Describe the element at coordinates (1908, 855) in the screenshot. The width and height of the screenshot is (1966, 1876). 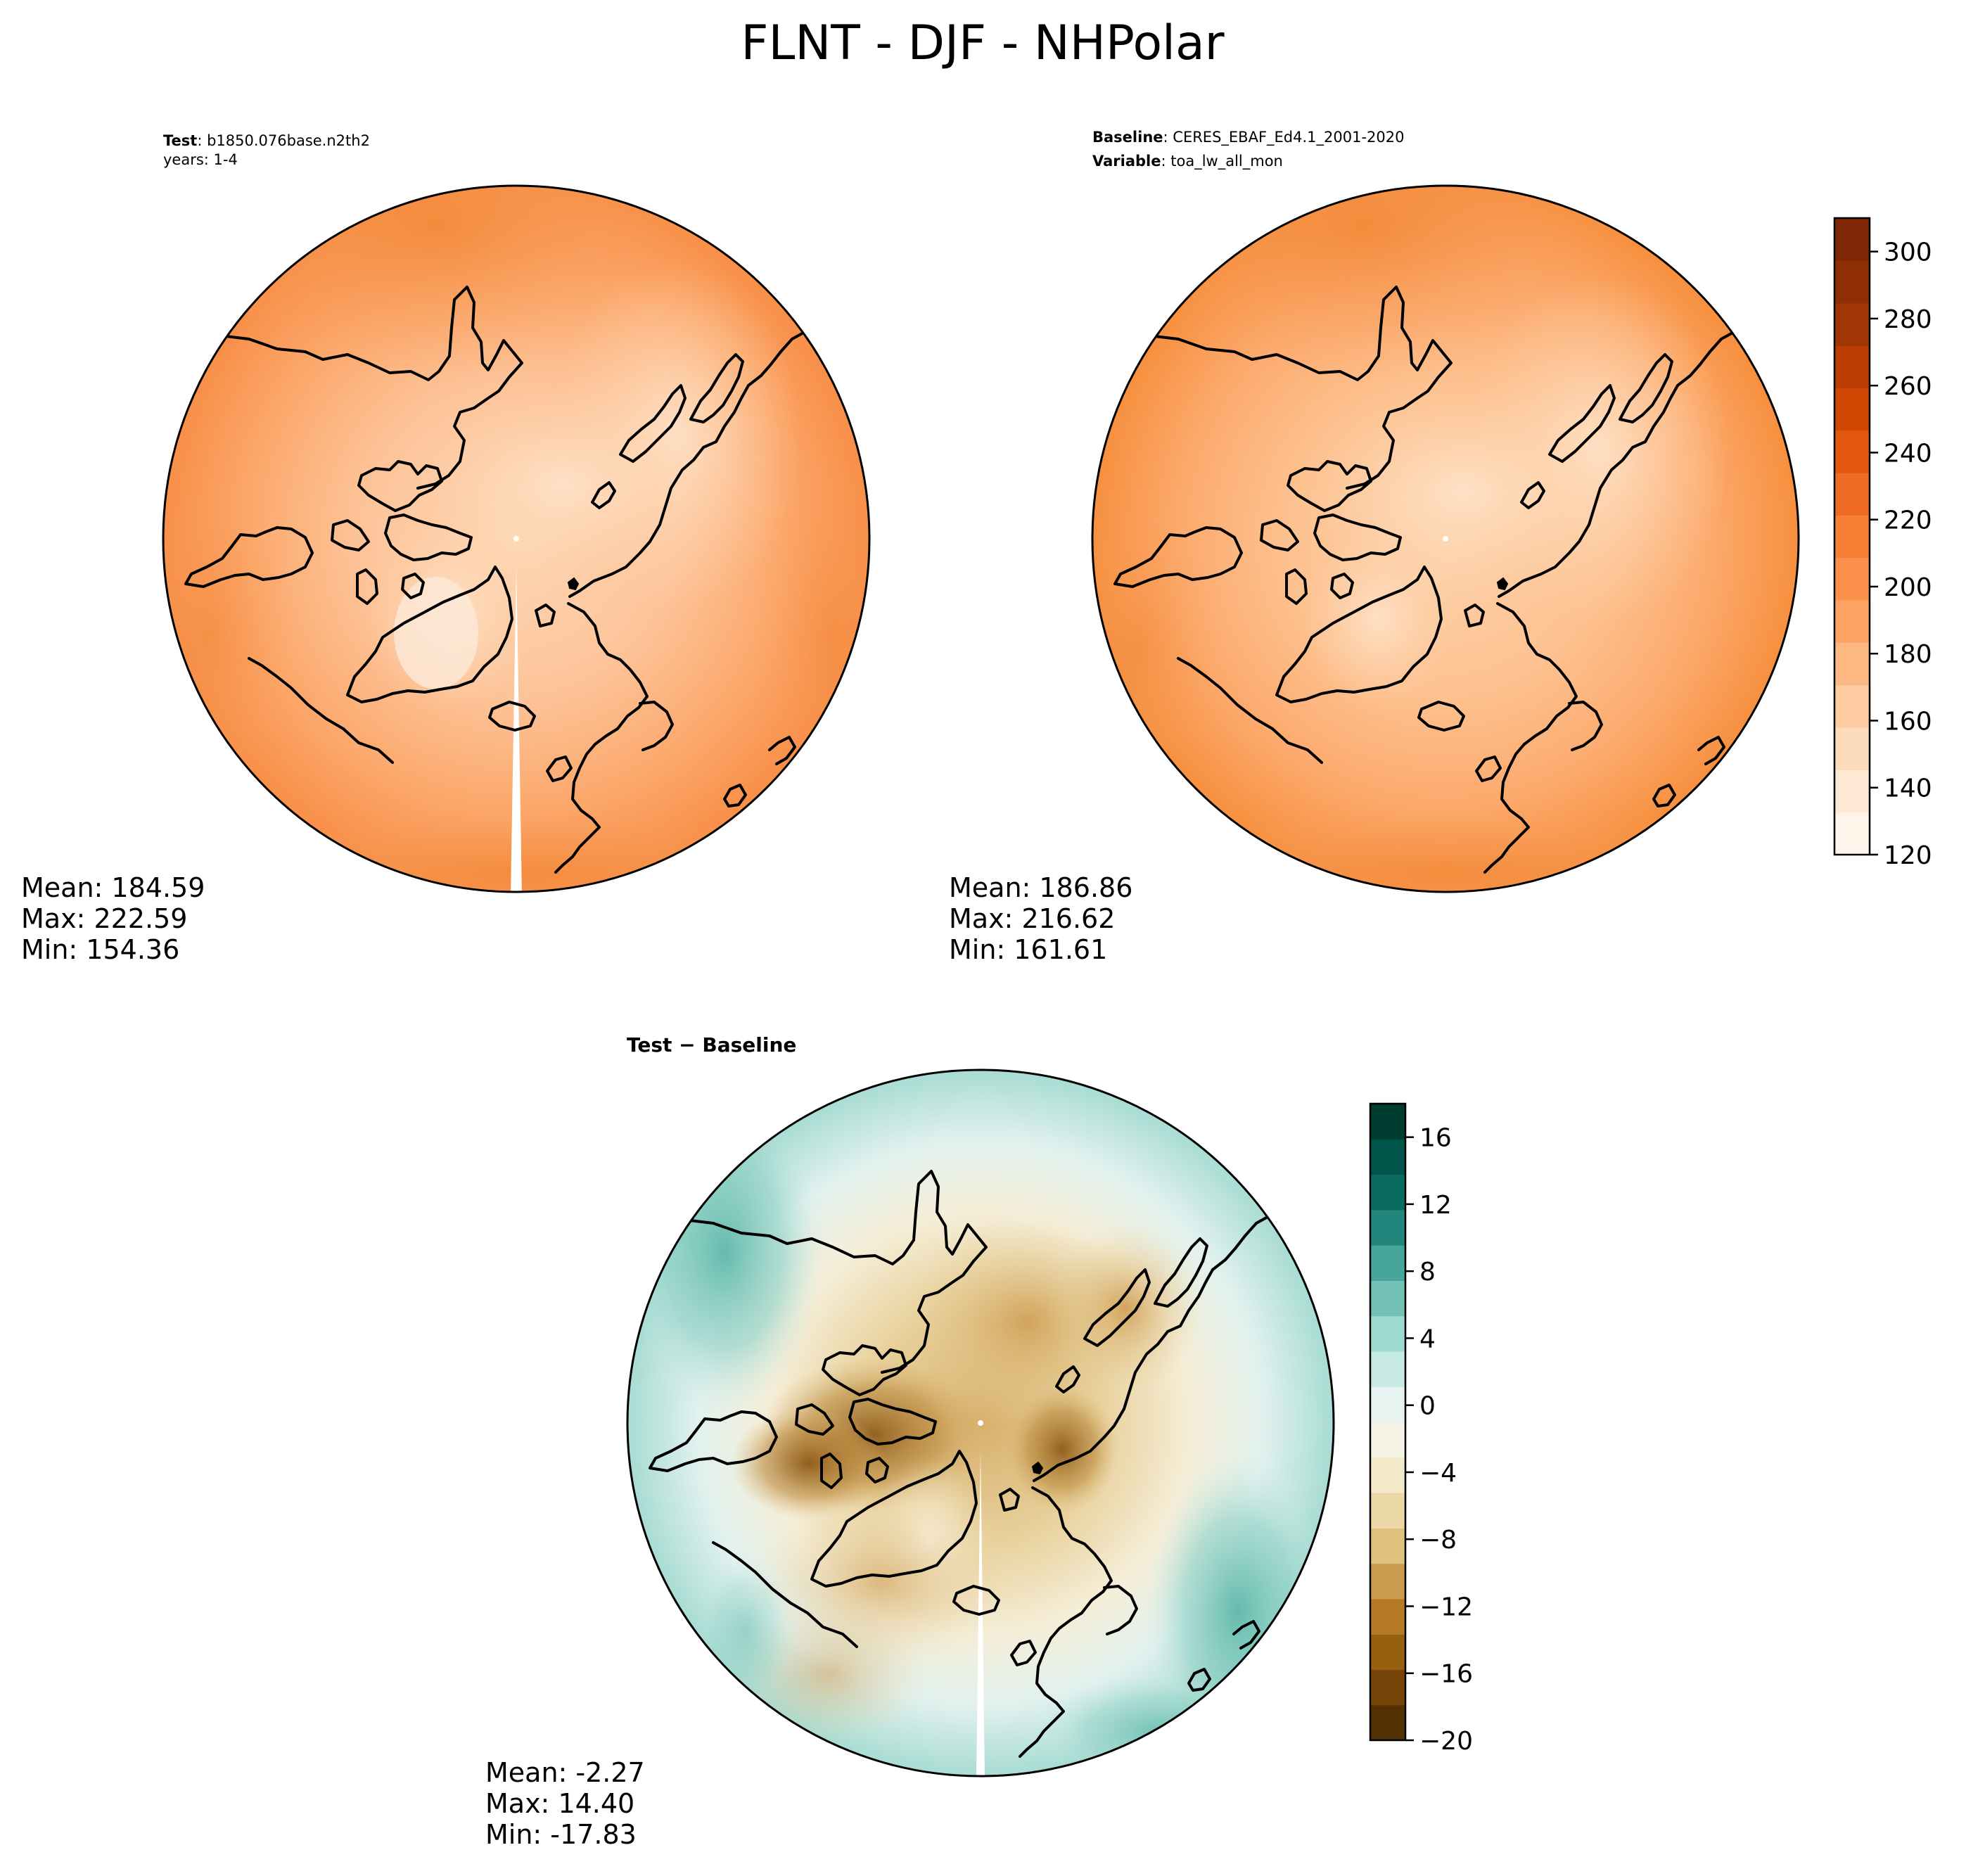
I see `main-colorbar-tick-label: 120` at that location.